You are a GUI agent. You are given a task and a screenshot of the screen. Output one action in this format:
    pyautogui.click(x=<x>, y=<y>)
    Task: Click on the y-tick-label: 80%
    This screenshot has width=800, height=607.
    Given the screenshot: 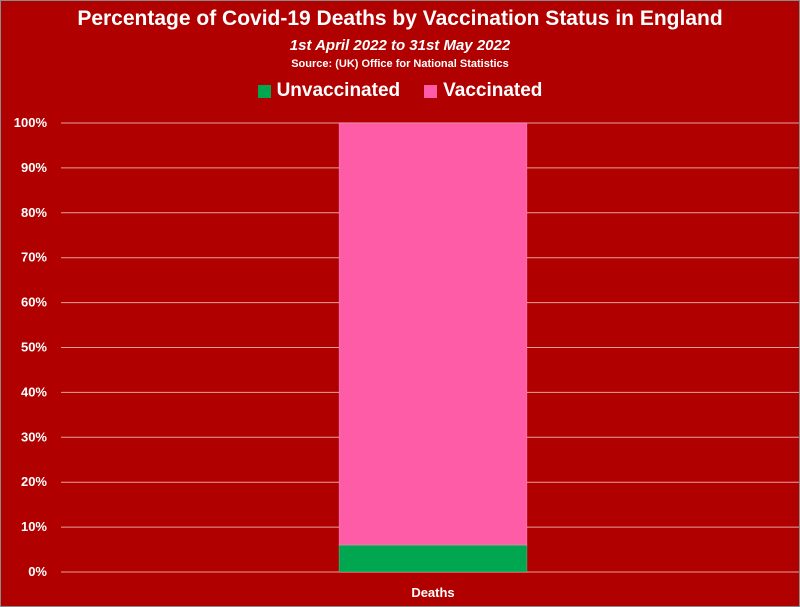 What is the action you would take?
    pyautogui.click(x=34, y=212)
    